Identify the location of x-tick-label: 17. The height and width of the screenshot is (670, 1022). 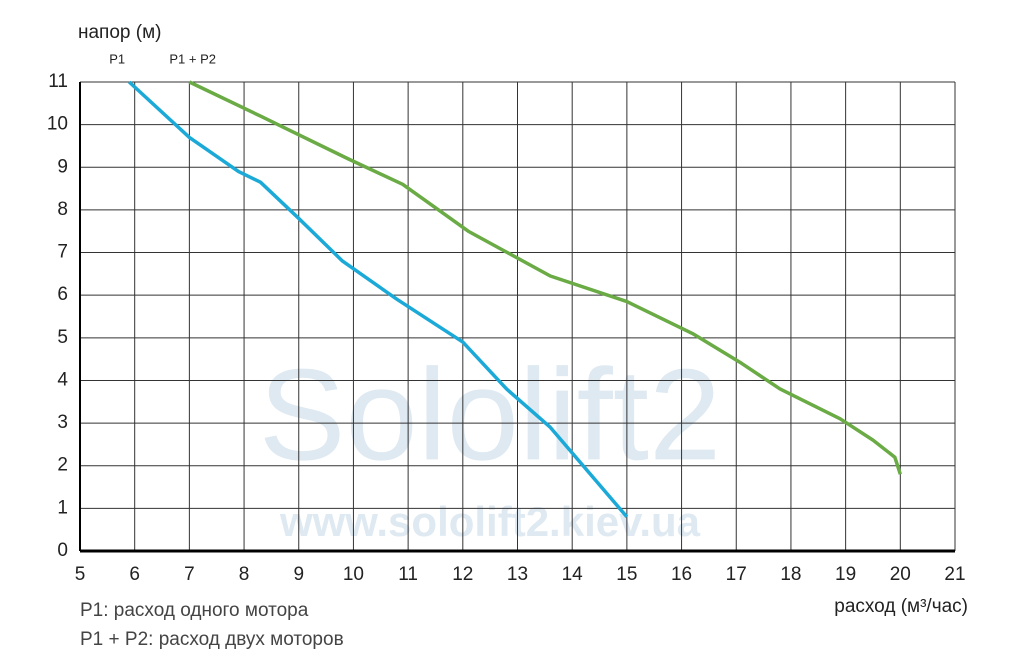
(736, 574).